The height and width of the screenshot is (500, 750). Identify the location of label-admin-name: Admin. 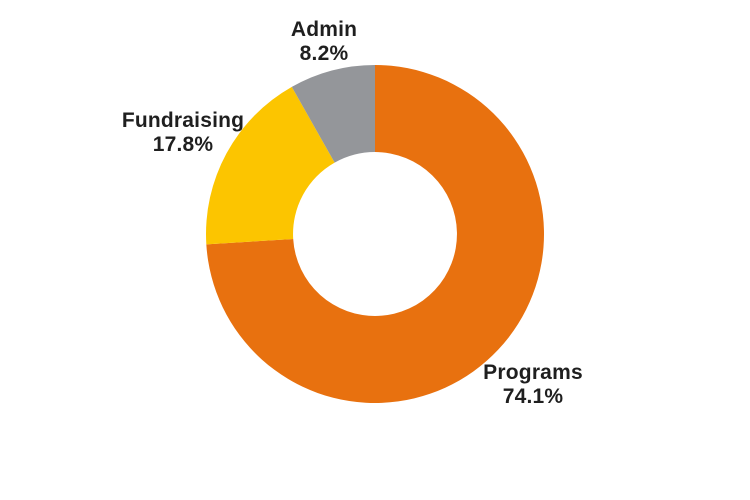
(324, 29).